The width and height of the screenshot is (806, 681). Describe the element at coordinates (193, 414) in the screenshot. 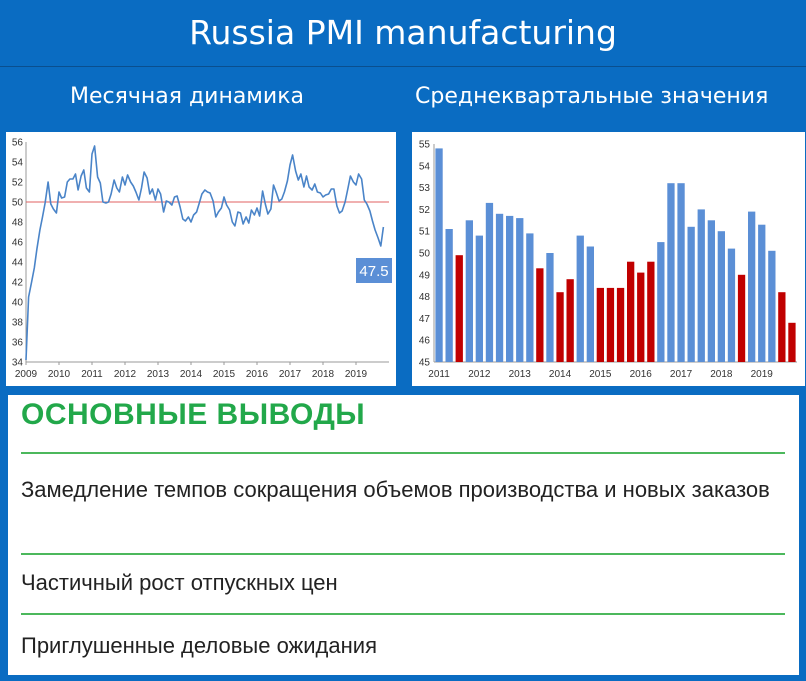

I see `conclusions-title: ОСНОВНЫЕ ВЫВОДЫ` at that location.